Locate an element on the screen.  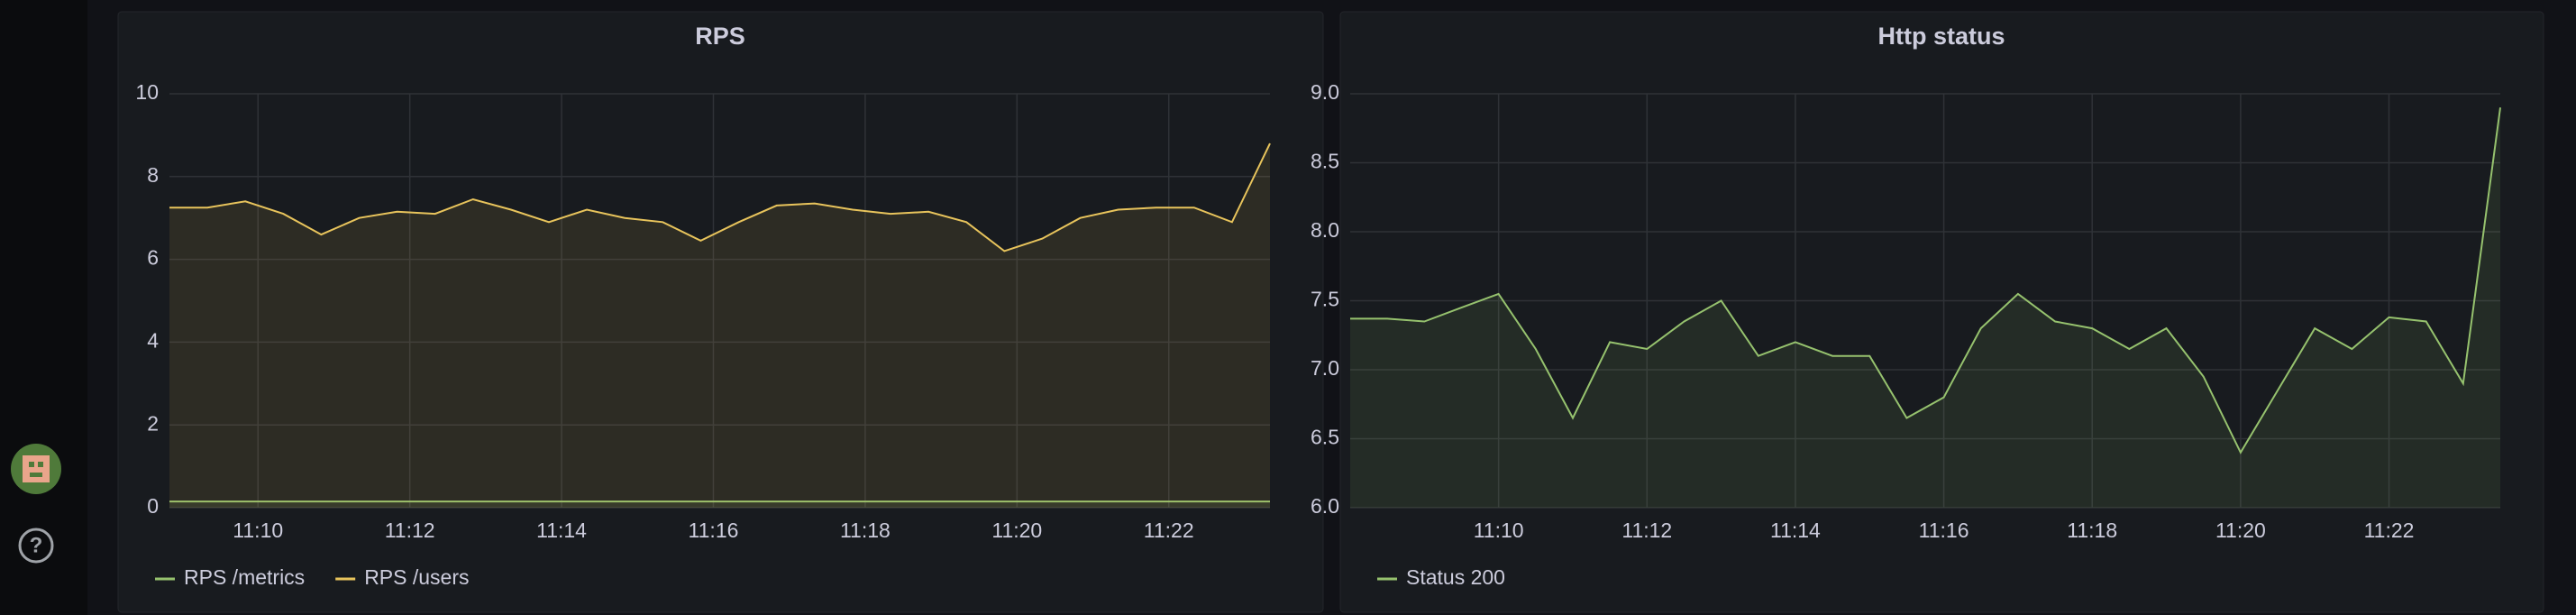
y-tick-label: 8.5 is located at coordinates (1325, 161).